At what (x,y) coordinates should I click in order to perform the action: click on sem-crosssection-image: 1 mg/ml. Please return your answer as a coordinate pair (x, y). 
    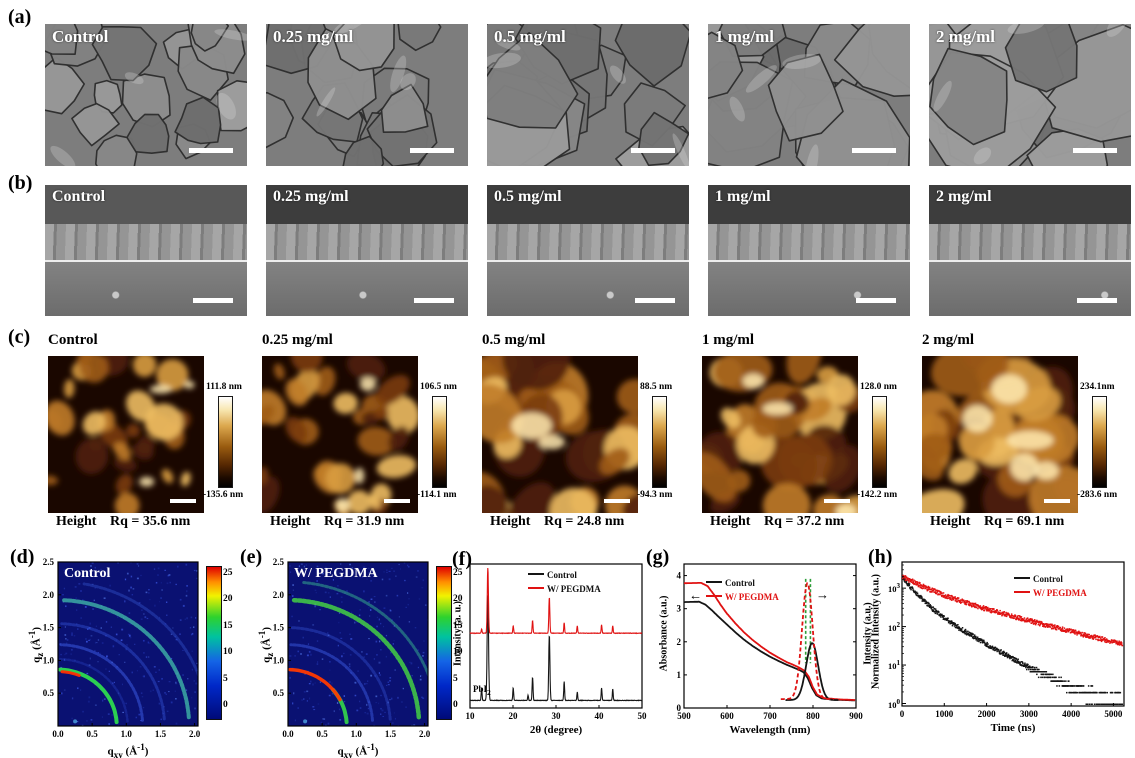
    Looking at the image, I should click on (809, 250).